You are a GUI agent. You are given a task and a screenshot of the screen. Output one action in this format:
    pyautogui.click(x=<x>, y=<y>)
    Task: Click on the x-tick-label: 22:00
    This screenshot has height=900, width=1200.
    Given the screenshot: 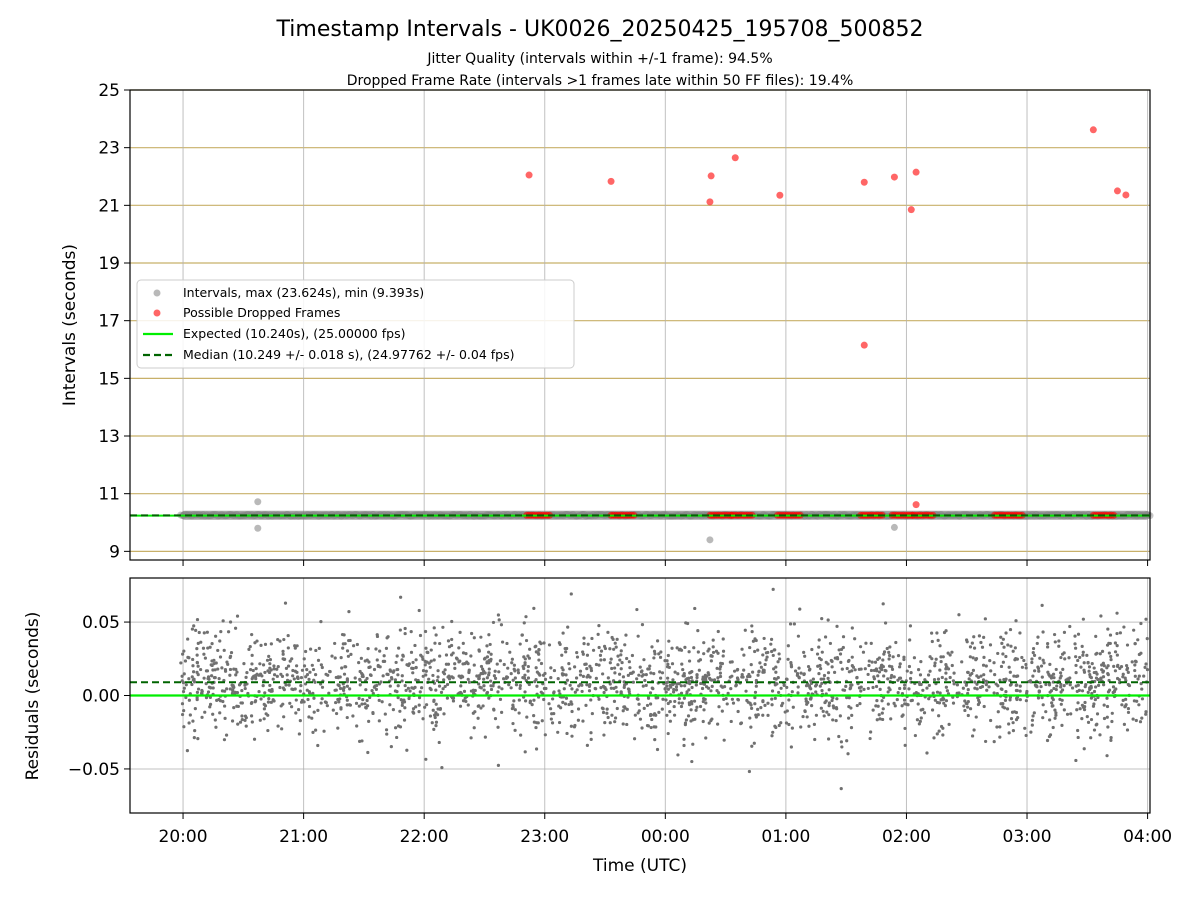 What is the action you would take?
    pyautogui.click(x=424, y=837)
    